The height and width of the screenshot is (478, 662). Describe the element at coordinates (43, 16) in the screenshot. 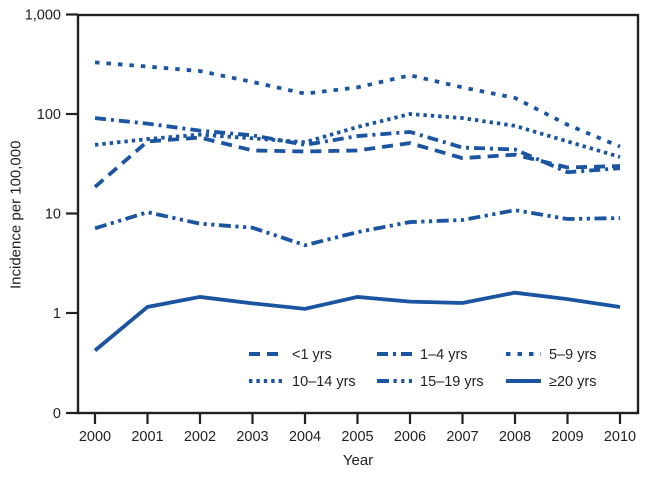

I see `y-tick-label: 1,000` at that location.